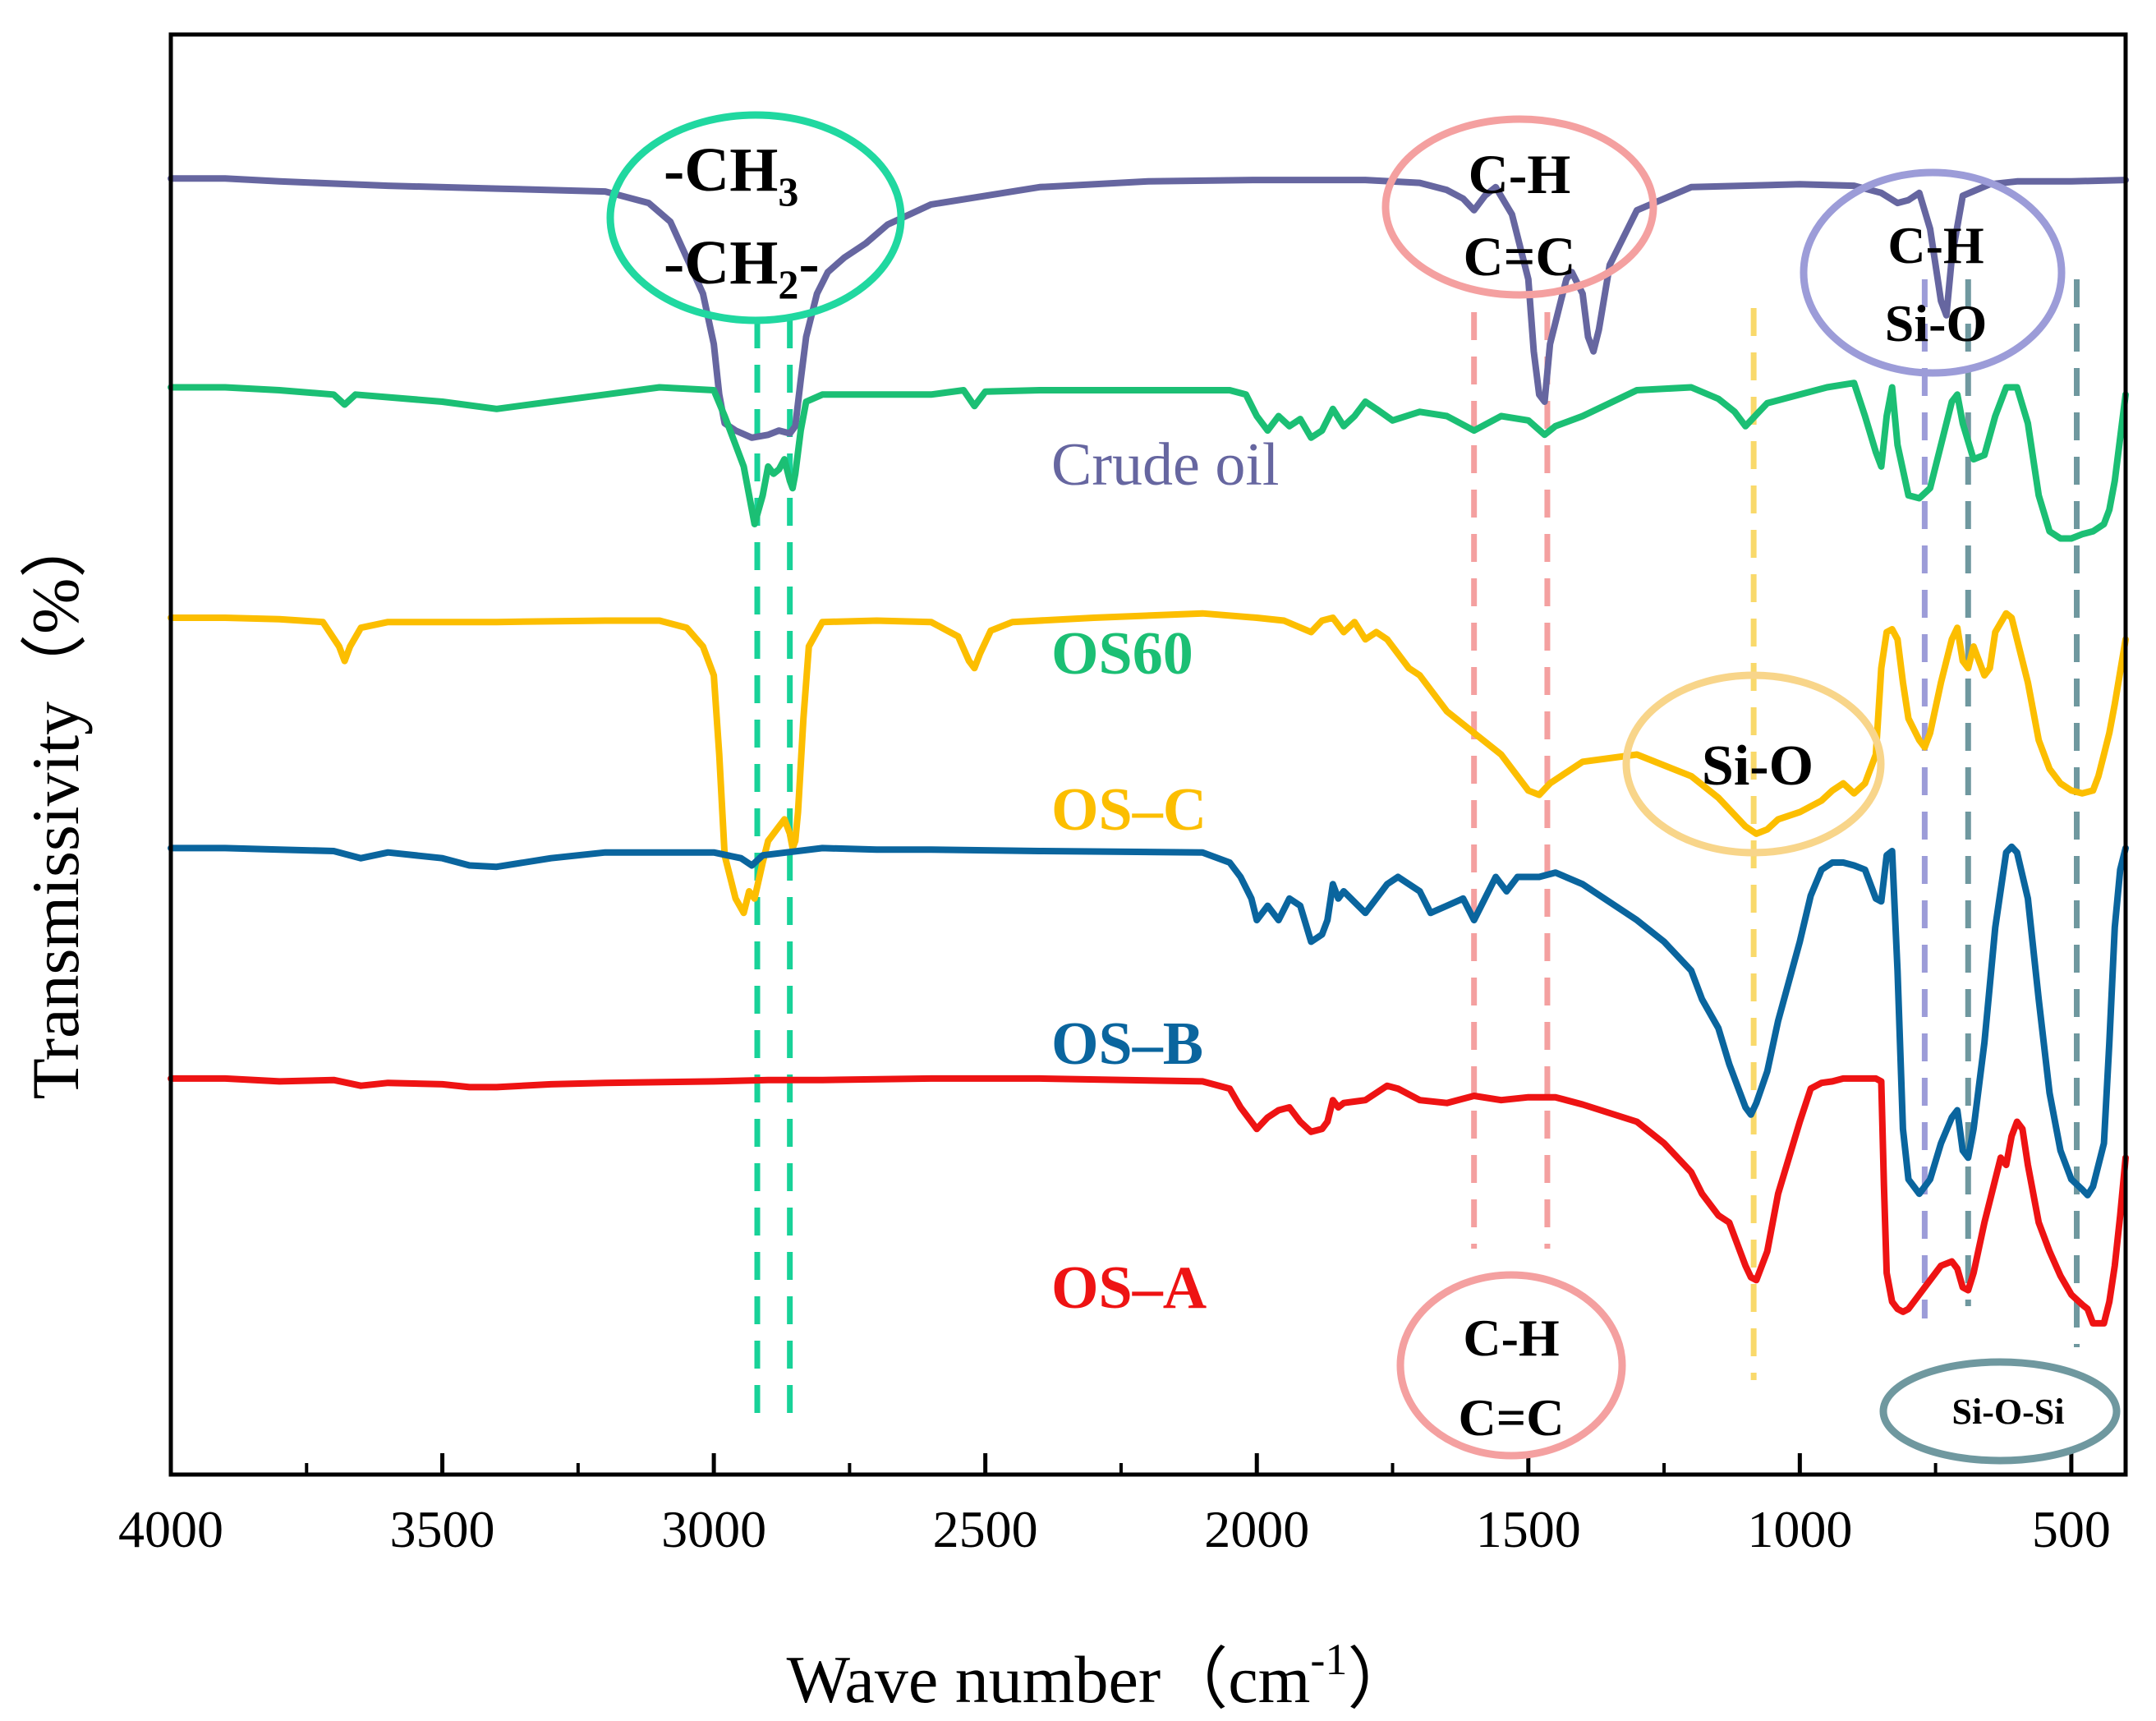 The image size is (2156, 1721). I want to click on annotation-ch3-ch2: -CH3 -CH2-, so click(755, 217).